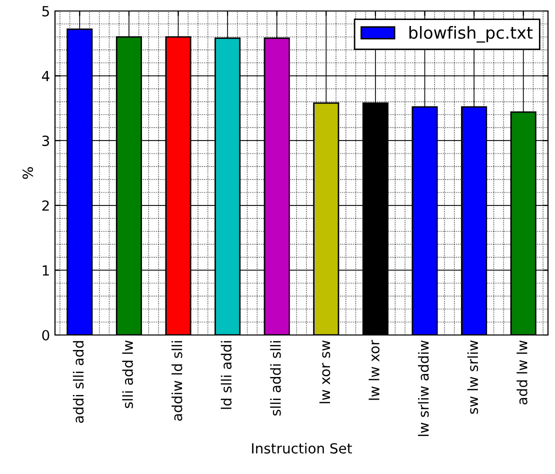 The width and height of the screenshot is (555, 474). What do you see at coordinates (226, 375) in the screenshot?
I see `x-tick-label: ld slli addi` at bounding box center [226, 375].